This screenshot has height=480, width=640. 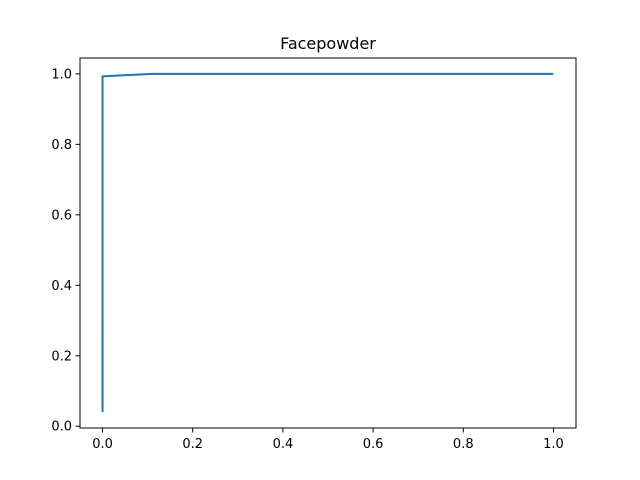 What do you see at coordinates (283, 444) in the screenshot?
I see `x-tick-label: 0.4` at bounding box center [283, 444].